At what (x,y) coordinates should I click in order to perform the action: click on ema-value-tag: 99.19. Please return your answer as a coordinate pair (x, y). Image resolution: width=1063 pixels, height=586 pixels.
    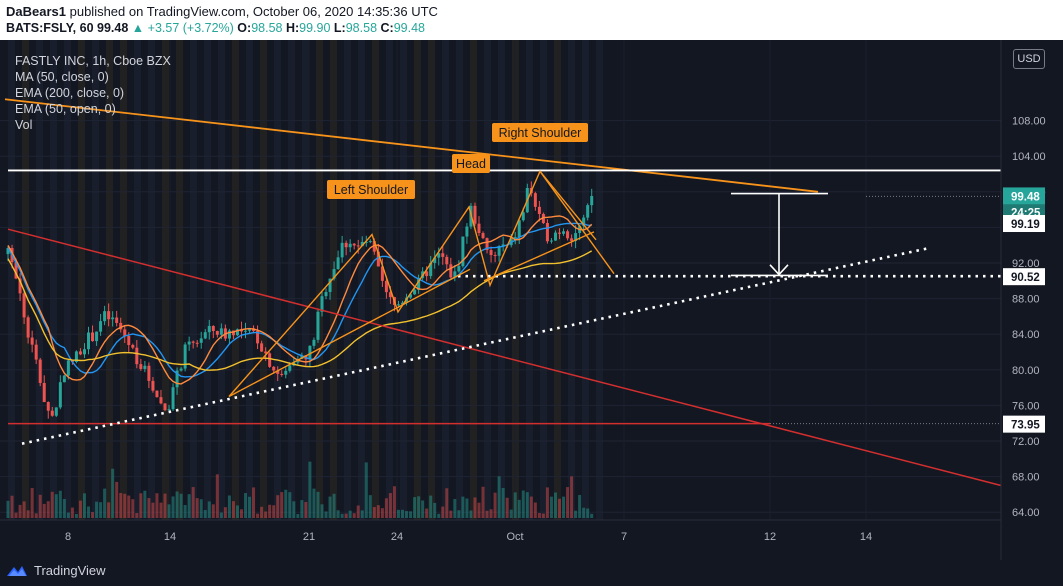
    Looking at the image, I should click on (1025, 225).